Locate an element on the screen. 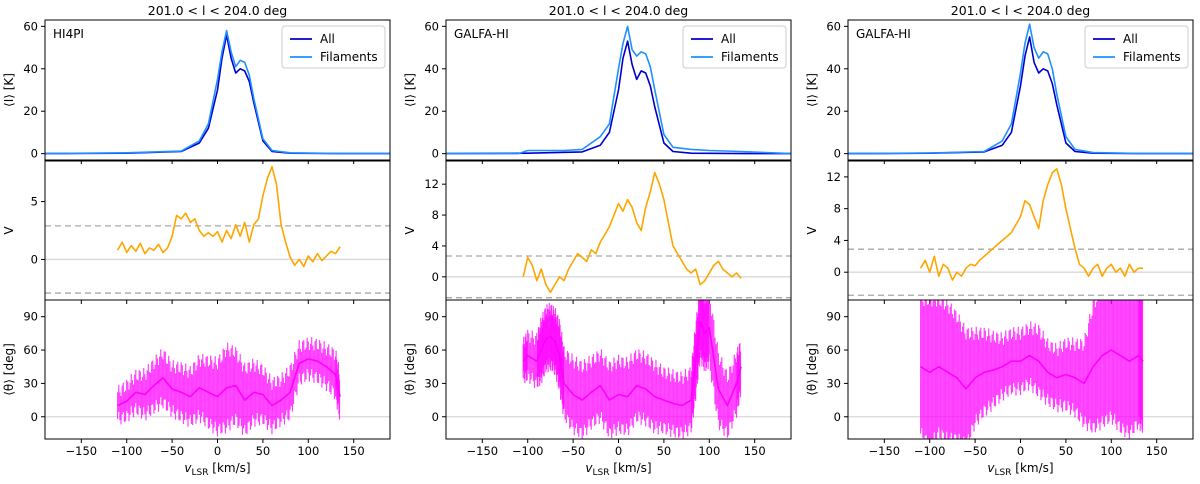  y-tick-label: 8 is located at coordinates (435, 215).